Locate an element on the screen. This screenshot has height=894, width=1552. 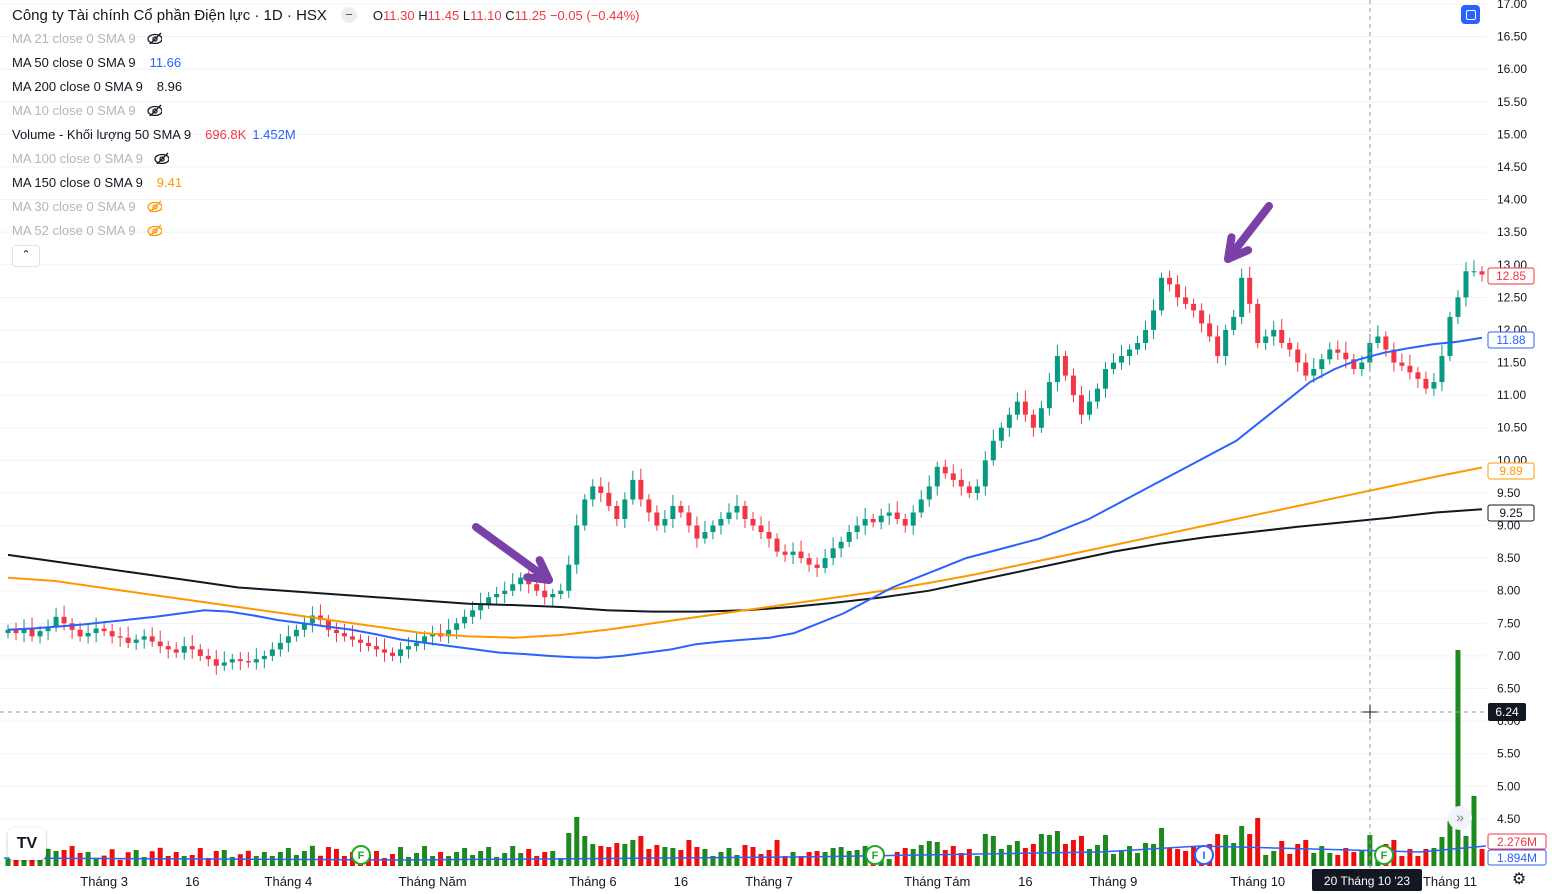
time-tick-label: Tháng 3 is located at coordinates (104, 881).